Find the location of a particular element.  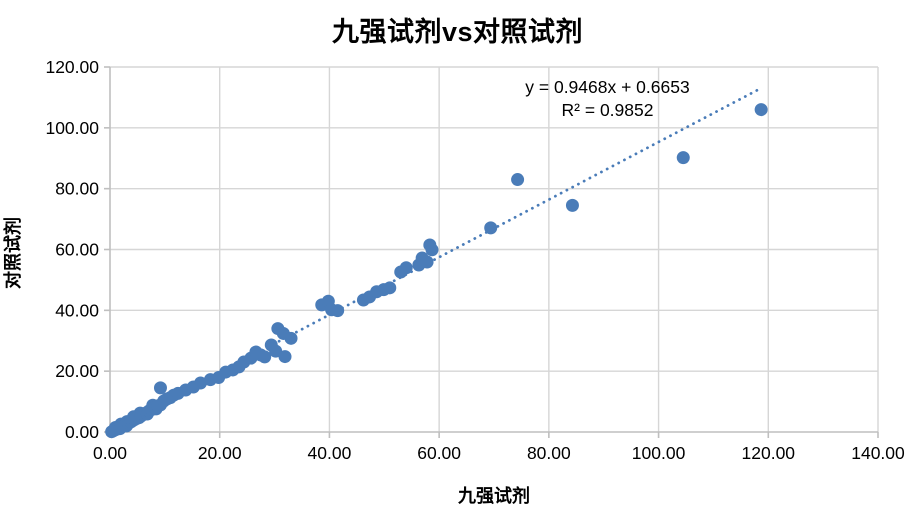

y-tick-label: 60.00 is located at coordinates (77, 250).